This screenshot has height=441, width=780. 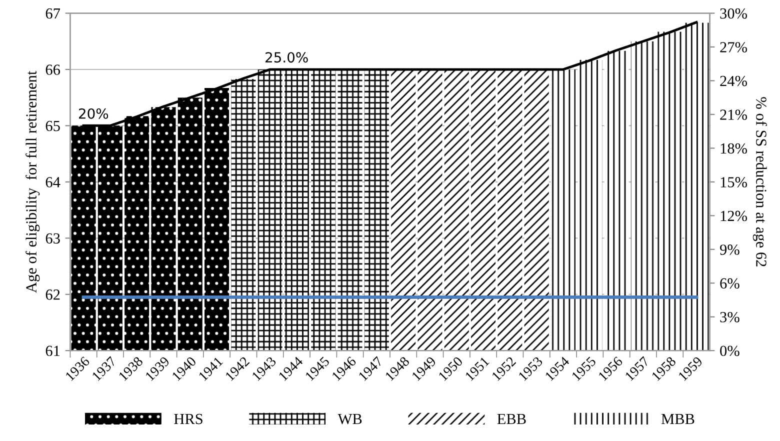 What do you see at coordinates (93, 113) in the screenshot?
I see `annotation: 20%` at bounding box center [93, 113].